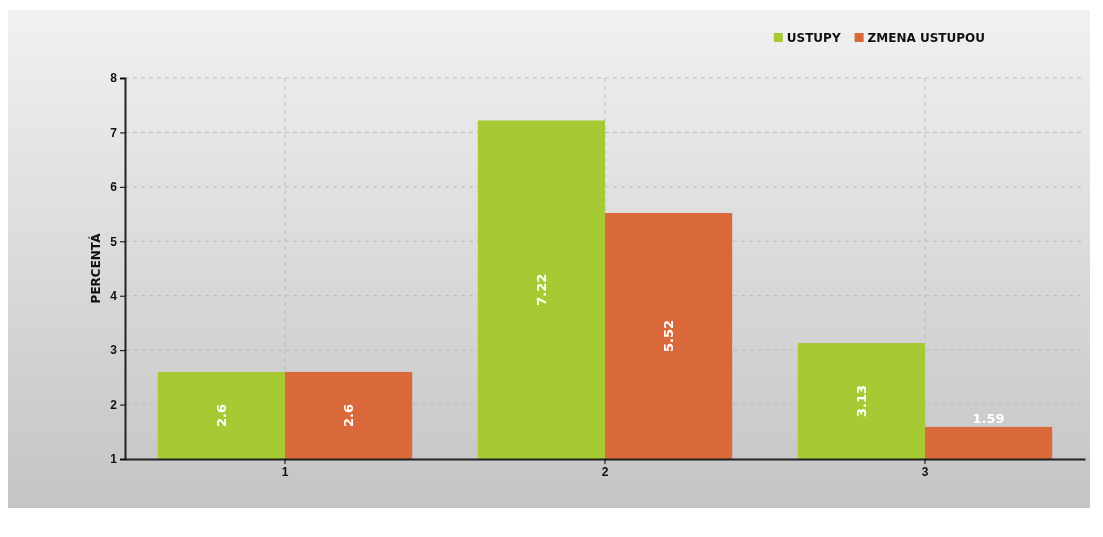 Image resolution: width=1103 pixels, height=537 pixels. What do you see at coordinates (114, 296) in the screenshot?
I see `y-tick-label: 4` at bounding box center [114, 296].